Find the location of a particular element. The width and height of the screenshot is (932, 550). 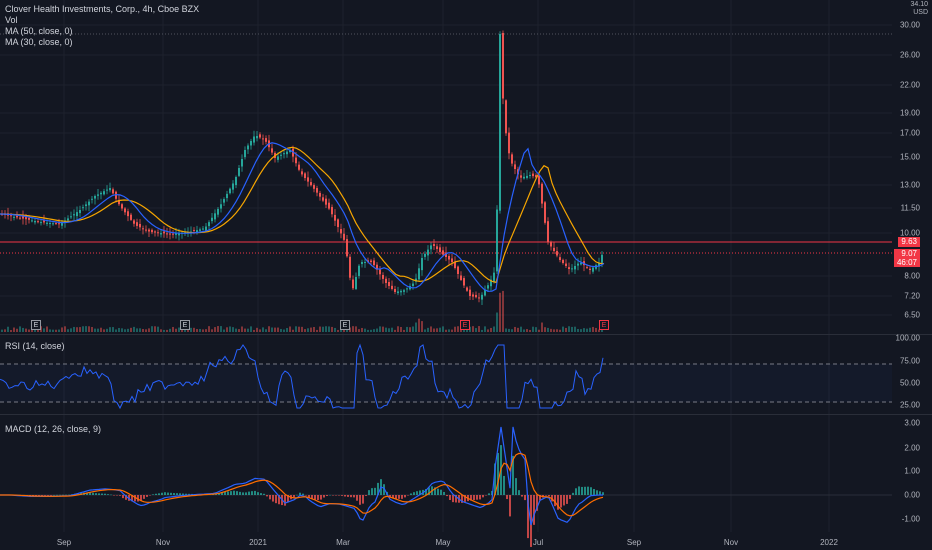

pane-separator-rsi is located at coordinates (466, 334).